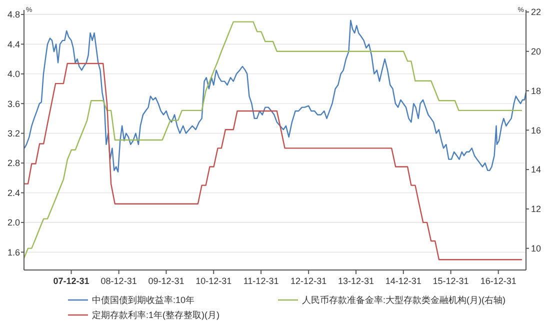  What do you see at coordinates (308, 281) in the screenshot?
I see `x-tick-label: 12-12-31` at bounding box center [308, 281].